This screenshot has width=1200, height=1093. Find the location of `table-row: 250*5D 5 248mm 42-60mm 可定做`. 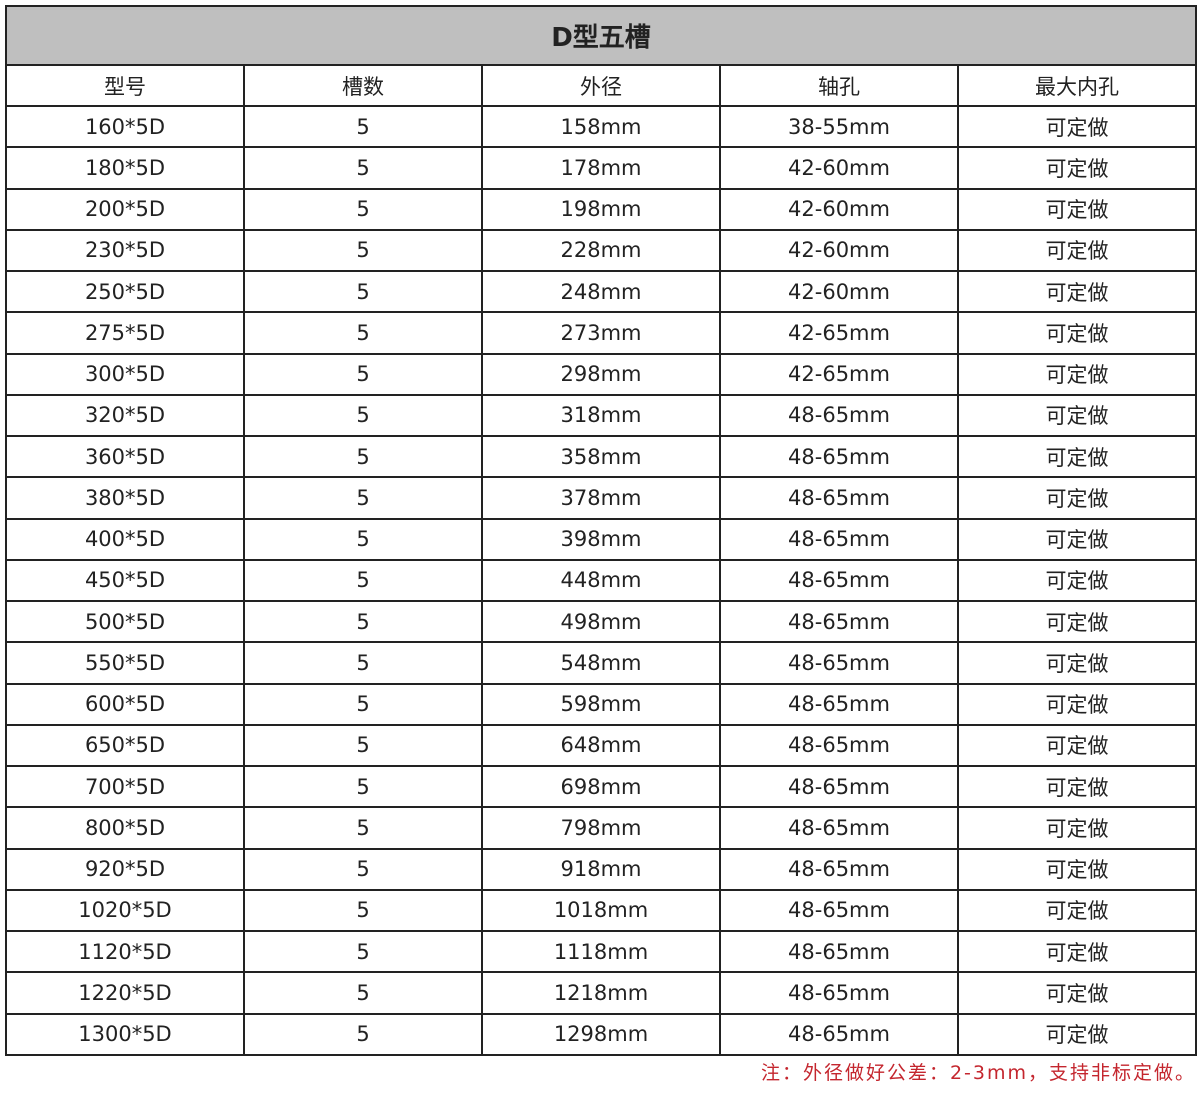

table-row: 250*5D 5 248mm 42-60mm 可定做 is located at coordinates (601, 291).